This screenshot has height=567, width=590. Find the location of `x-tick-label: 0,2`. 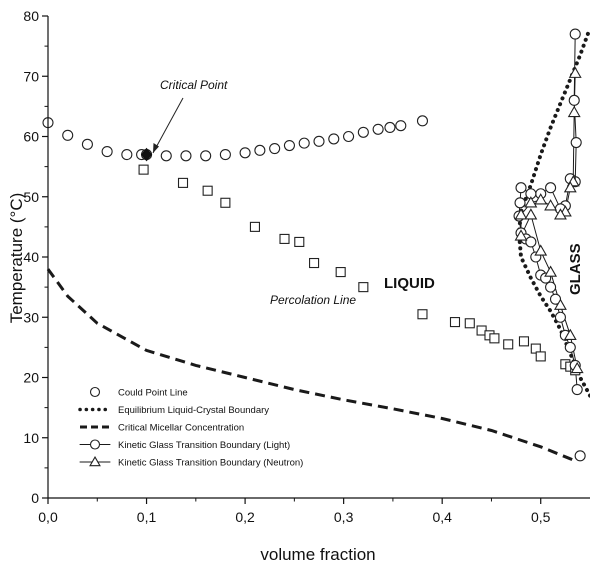

x-tick-label: 0,2 is located at coordinates (245, 517).